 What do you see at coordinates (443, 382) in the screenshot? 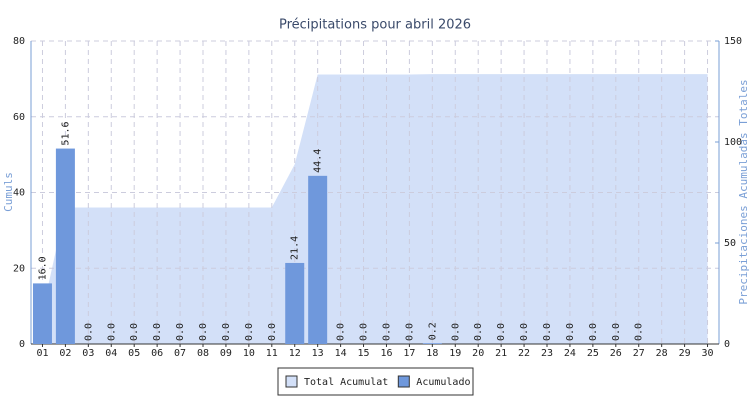
I see `legend-label: Acumulado` at bounding box center [443, 382].